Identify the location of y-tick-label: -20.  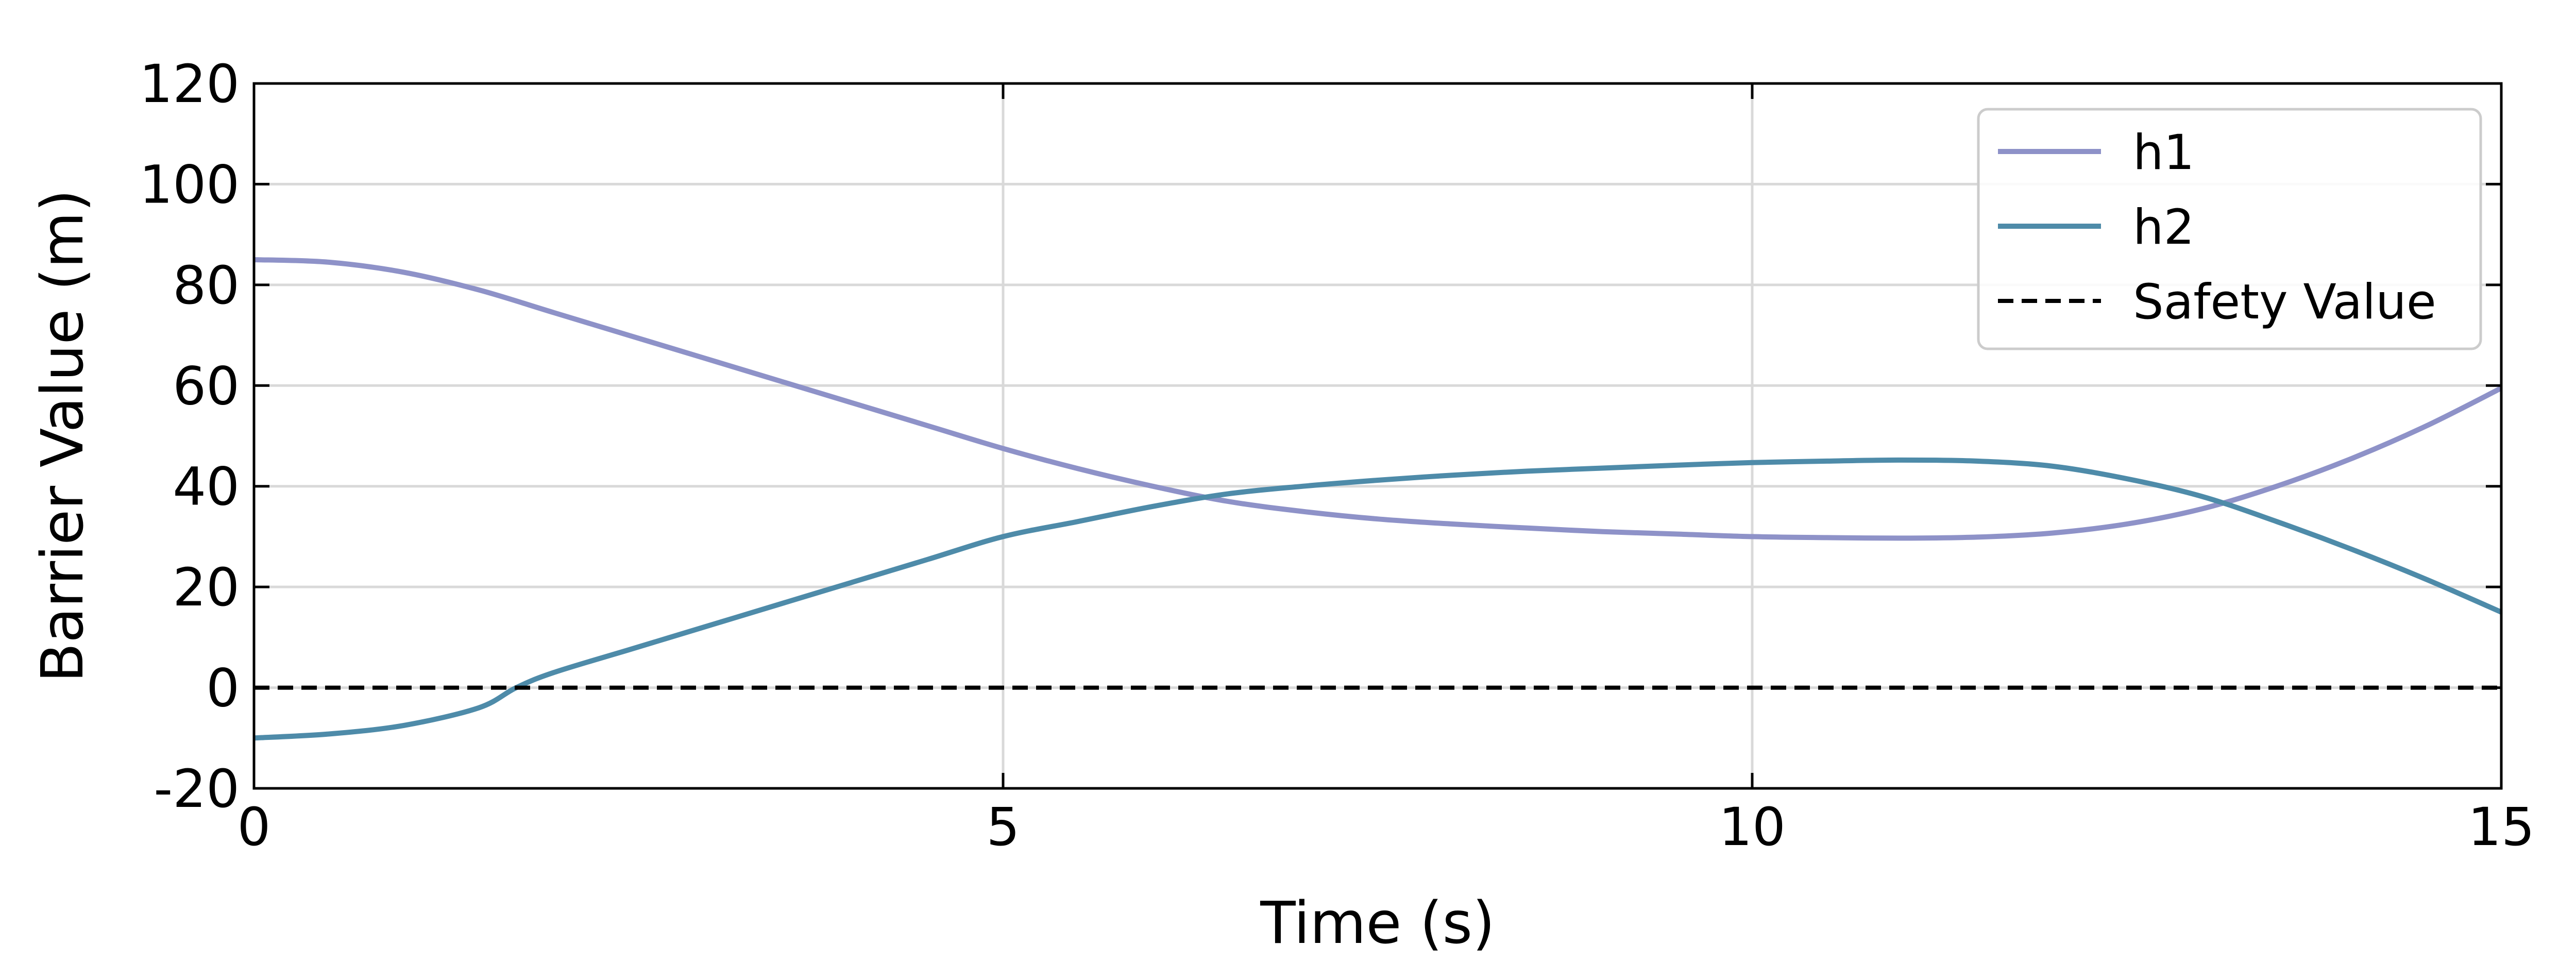
(197, 789).